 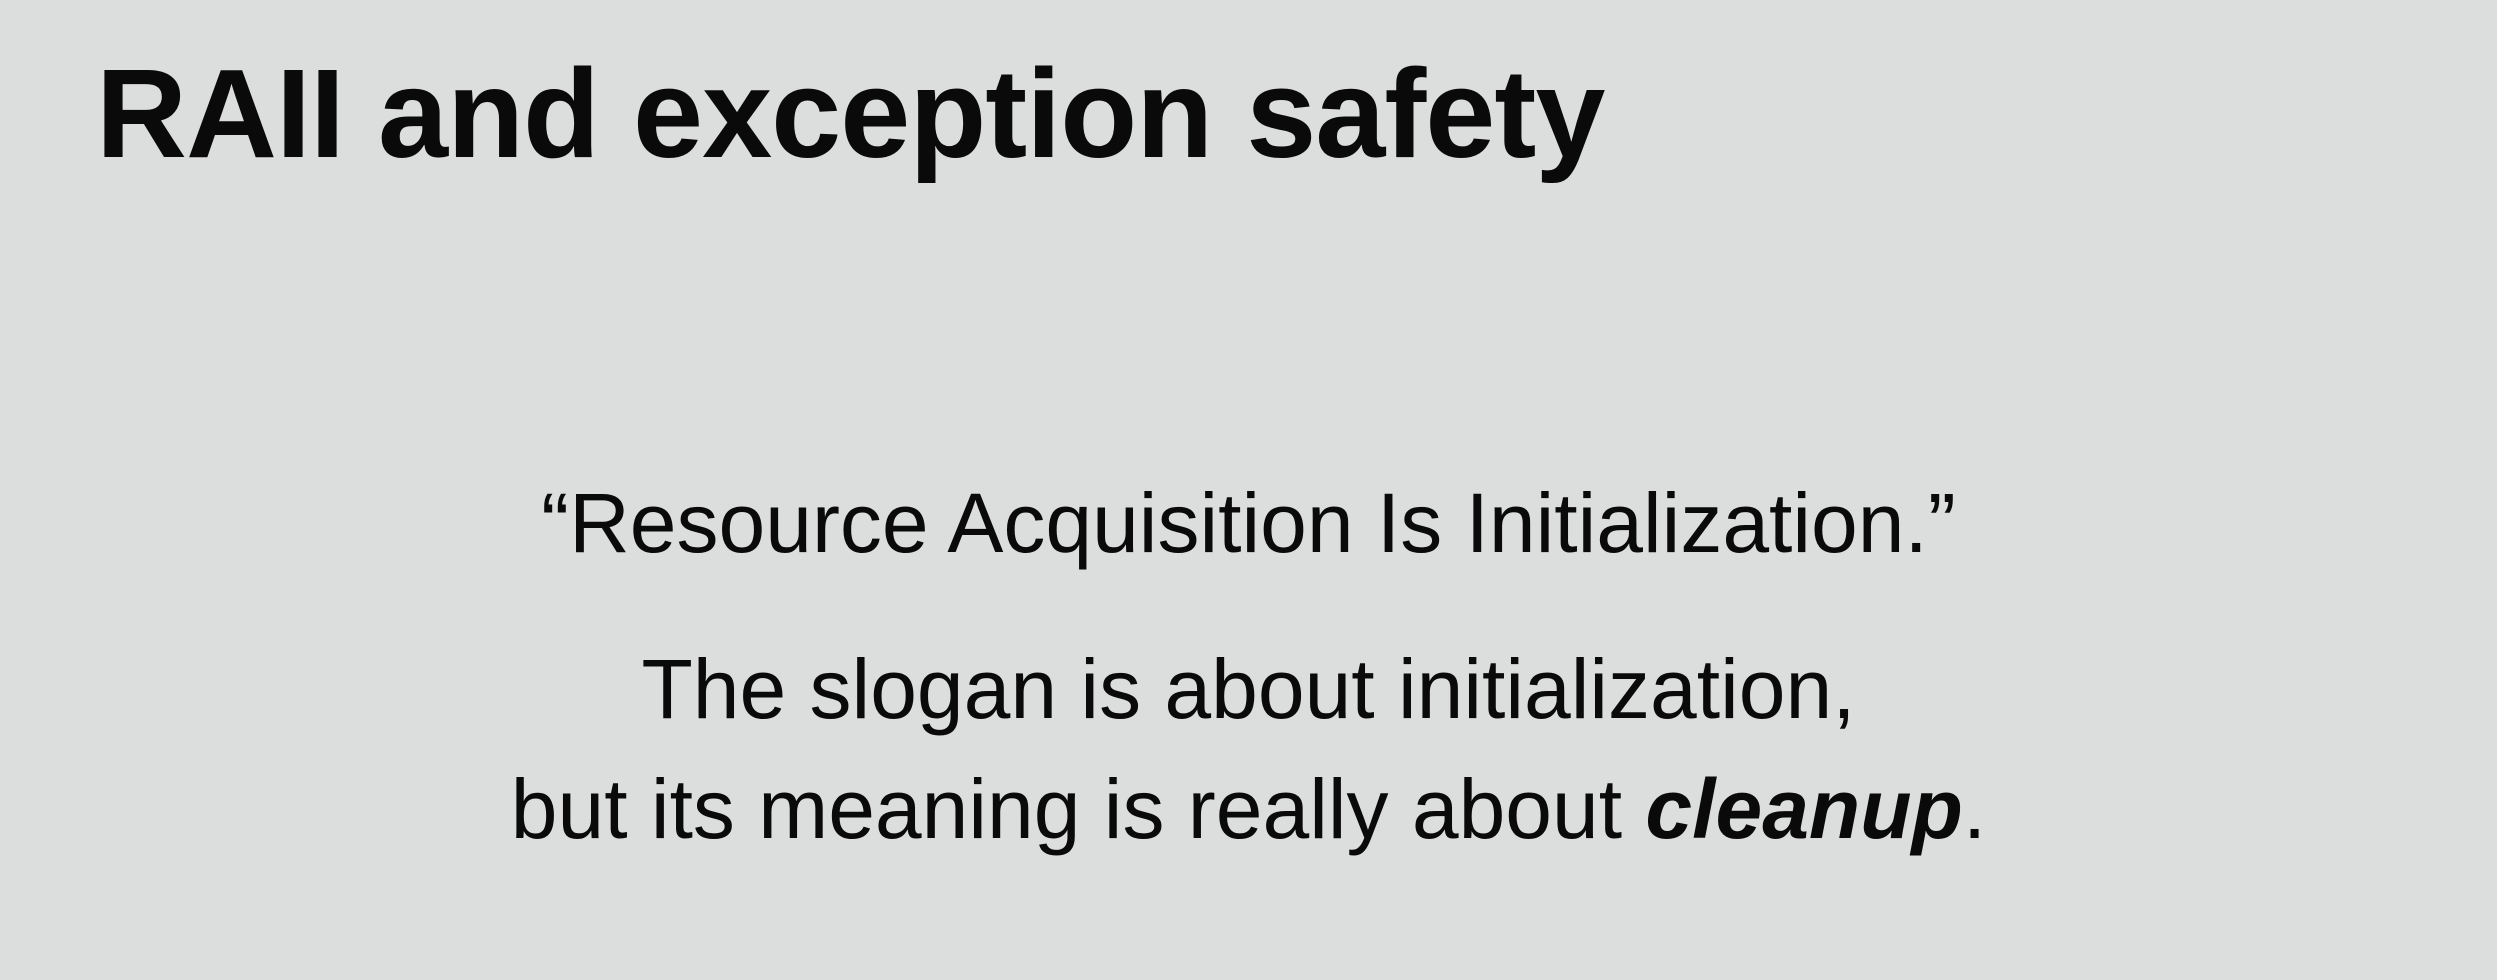 I want to click on body-line-2: but its meaning is really about cleanup., so click(x=1248, y=809).